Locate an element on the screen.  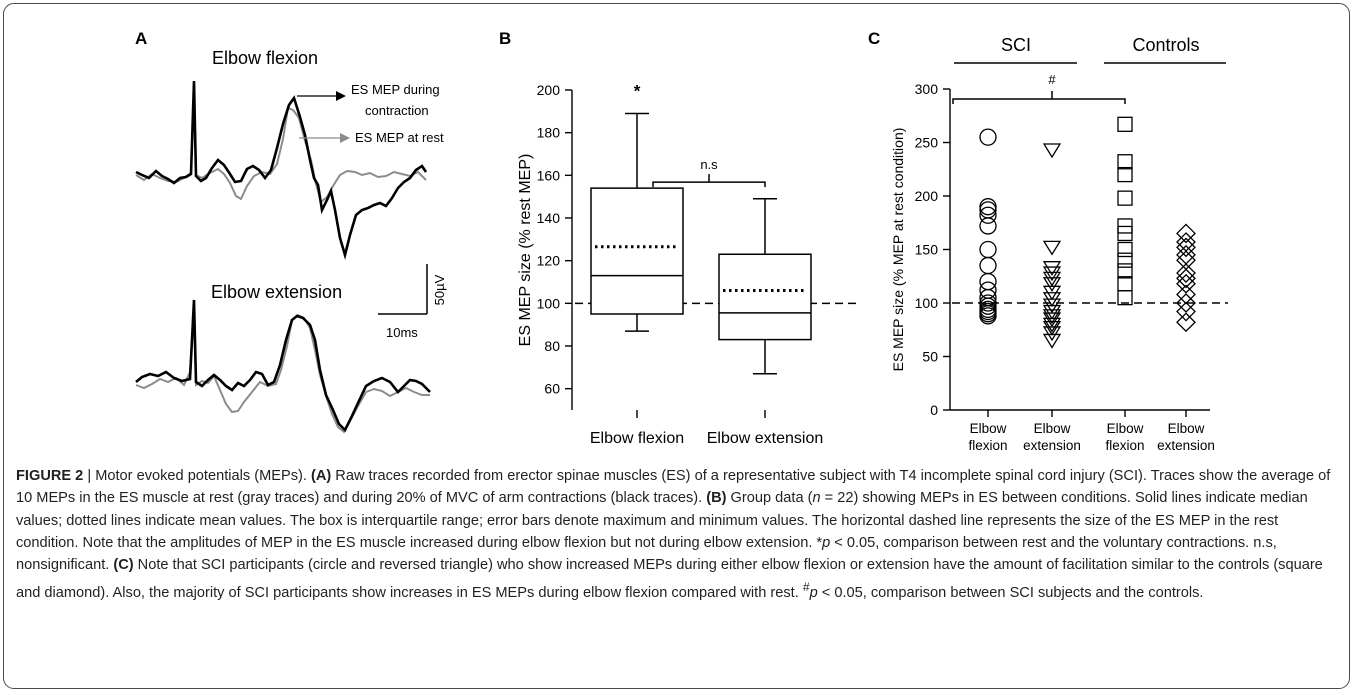
trace-title-flexion: Elbow flexion is located at coordinates (265, 58).